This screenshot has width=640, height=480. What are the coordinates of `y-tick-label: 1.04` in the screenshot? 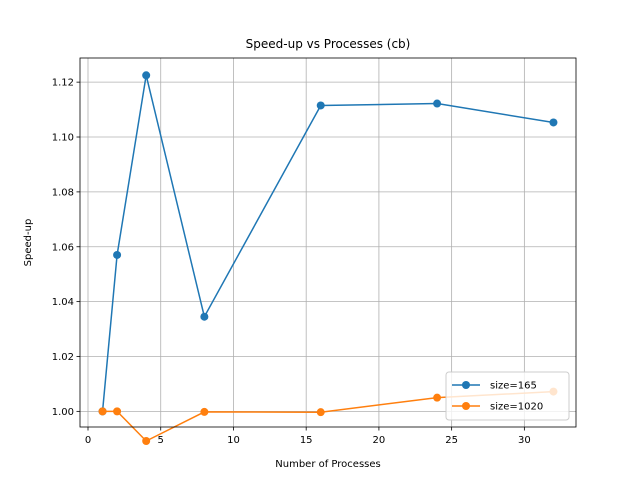 It's located at (63, 302).